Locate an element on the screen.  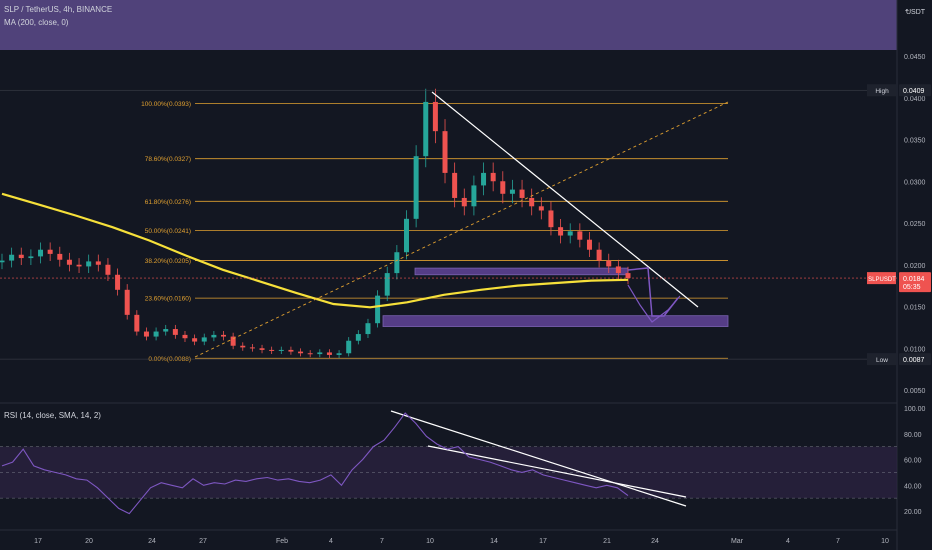
time-tick-label: 17 is located at coordinates (543, 541).